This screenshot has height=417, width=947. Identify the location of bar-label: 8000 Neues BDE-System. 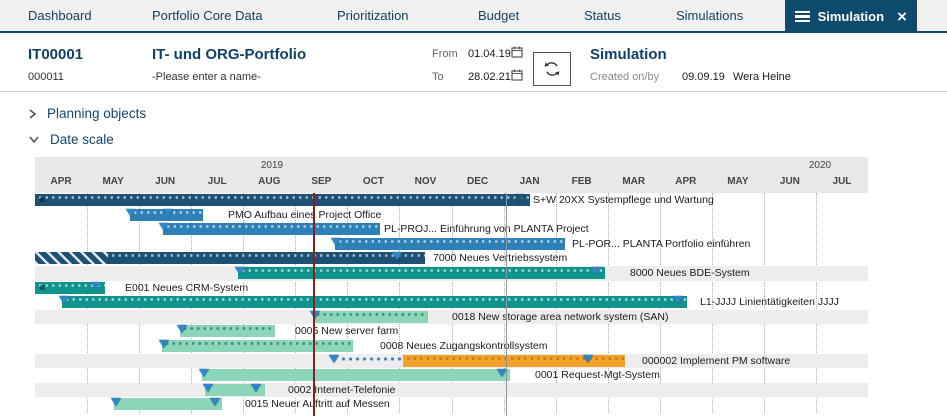
(690, 273).